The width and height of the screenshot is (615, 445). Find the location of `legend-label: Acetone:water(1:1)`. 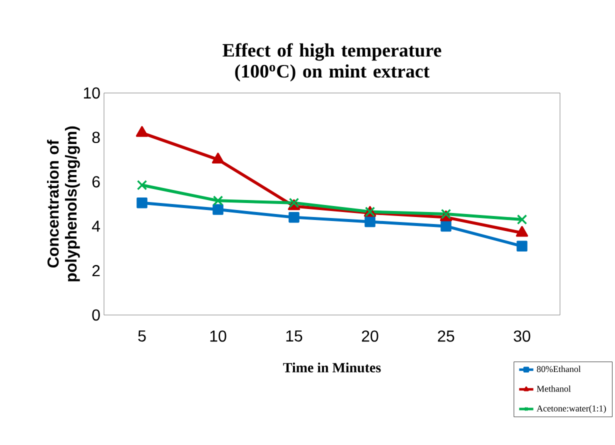

legend-label: Acetone:water(1:1) is located at coordinates (571, 409).